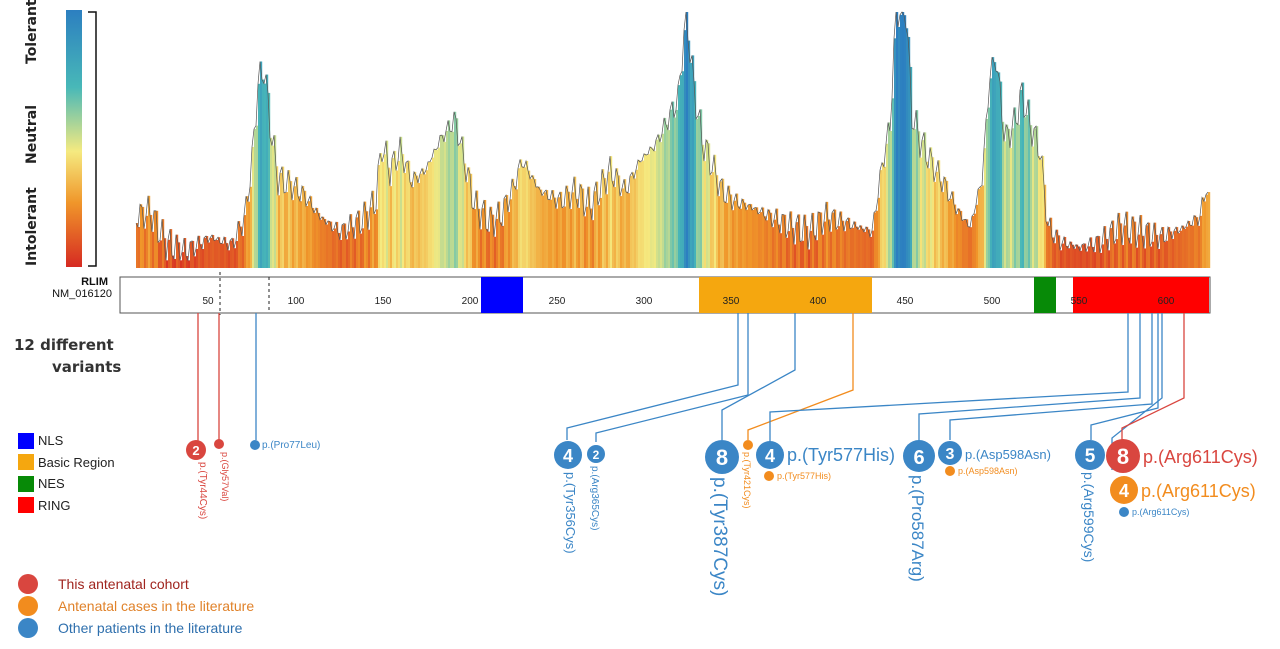  I want to click on gene-label: RLIM NM_016120, so click(66, 288).